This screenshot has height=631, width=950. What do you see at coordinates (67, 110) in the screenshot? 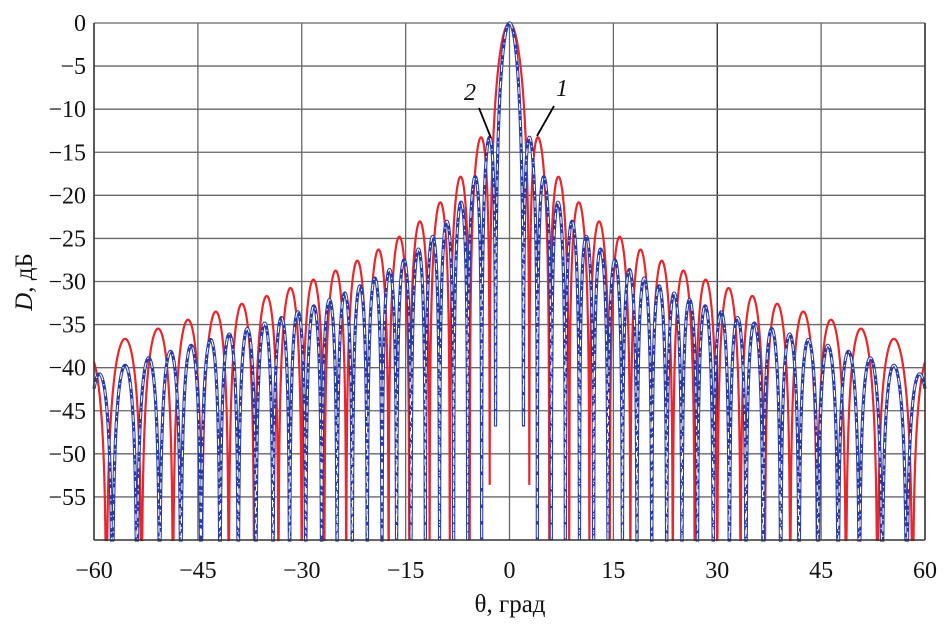
I see `y-tick-label: −10` at bounding box center [67, 110].